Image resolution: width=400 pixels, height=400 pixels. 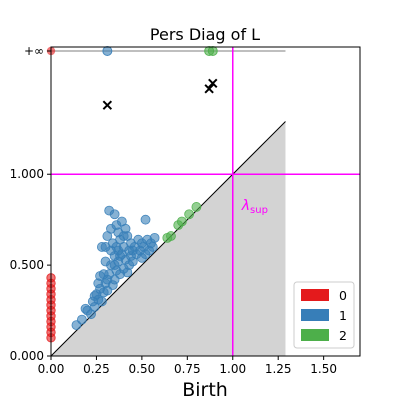 What do you see at coordinates (27, 265) in the screenshot?
I see `y-tick-label: 0.500` at bounding box center [27, 265].